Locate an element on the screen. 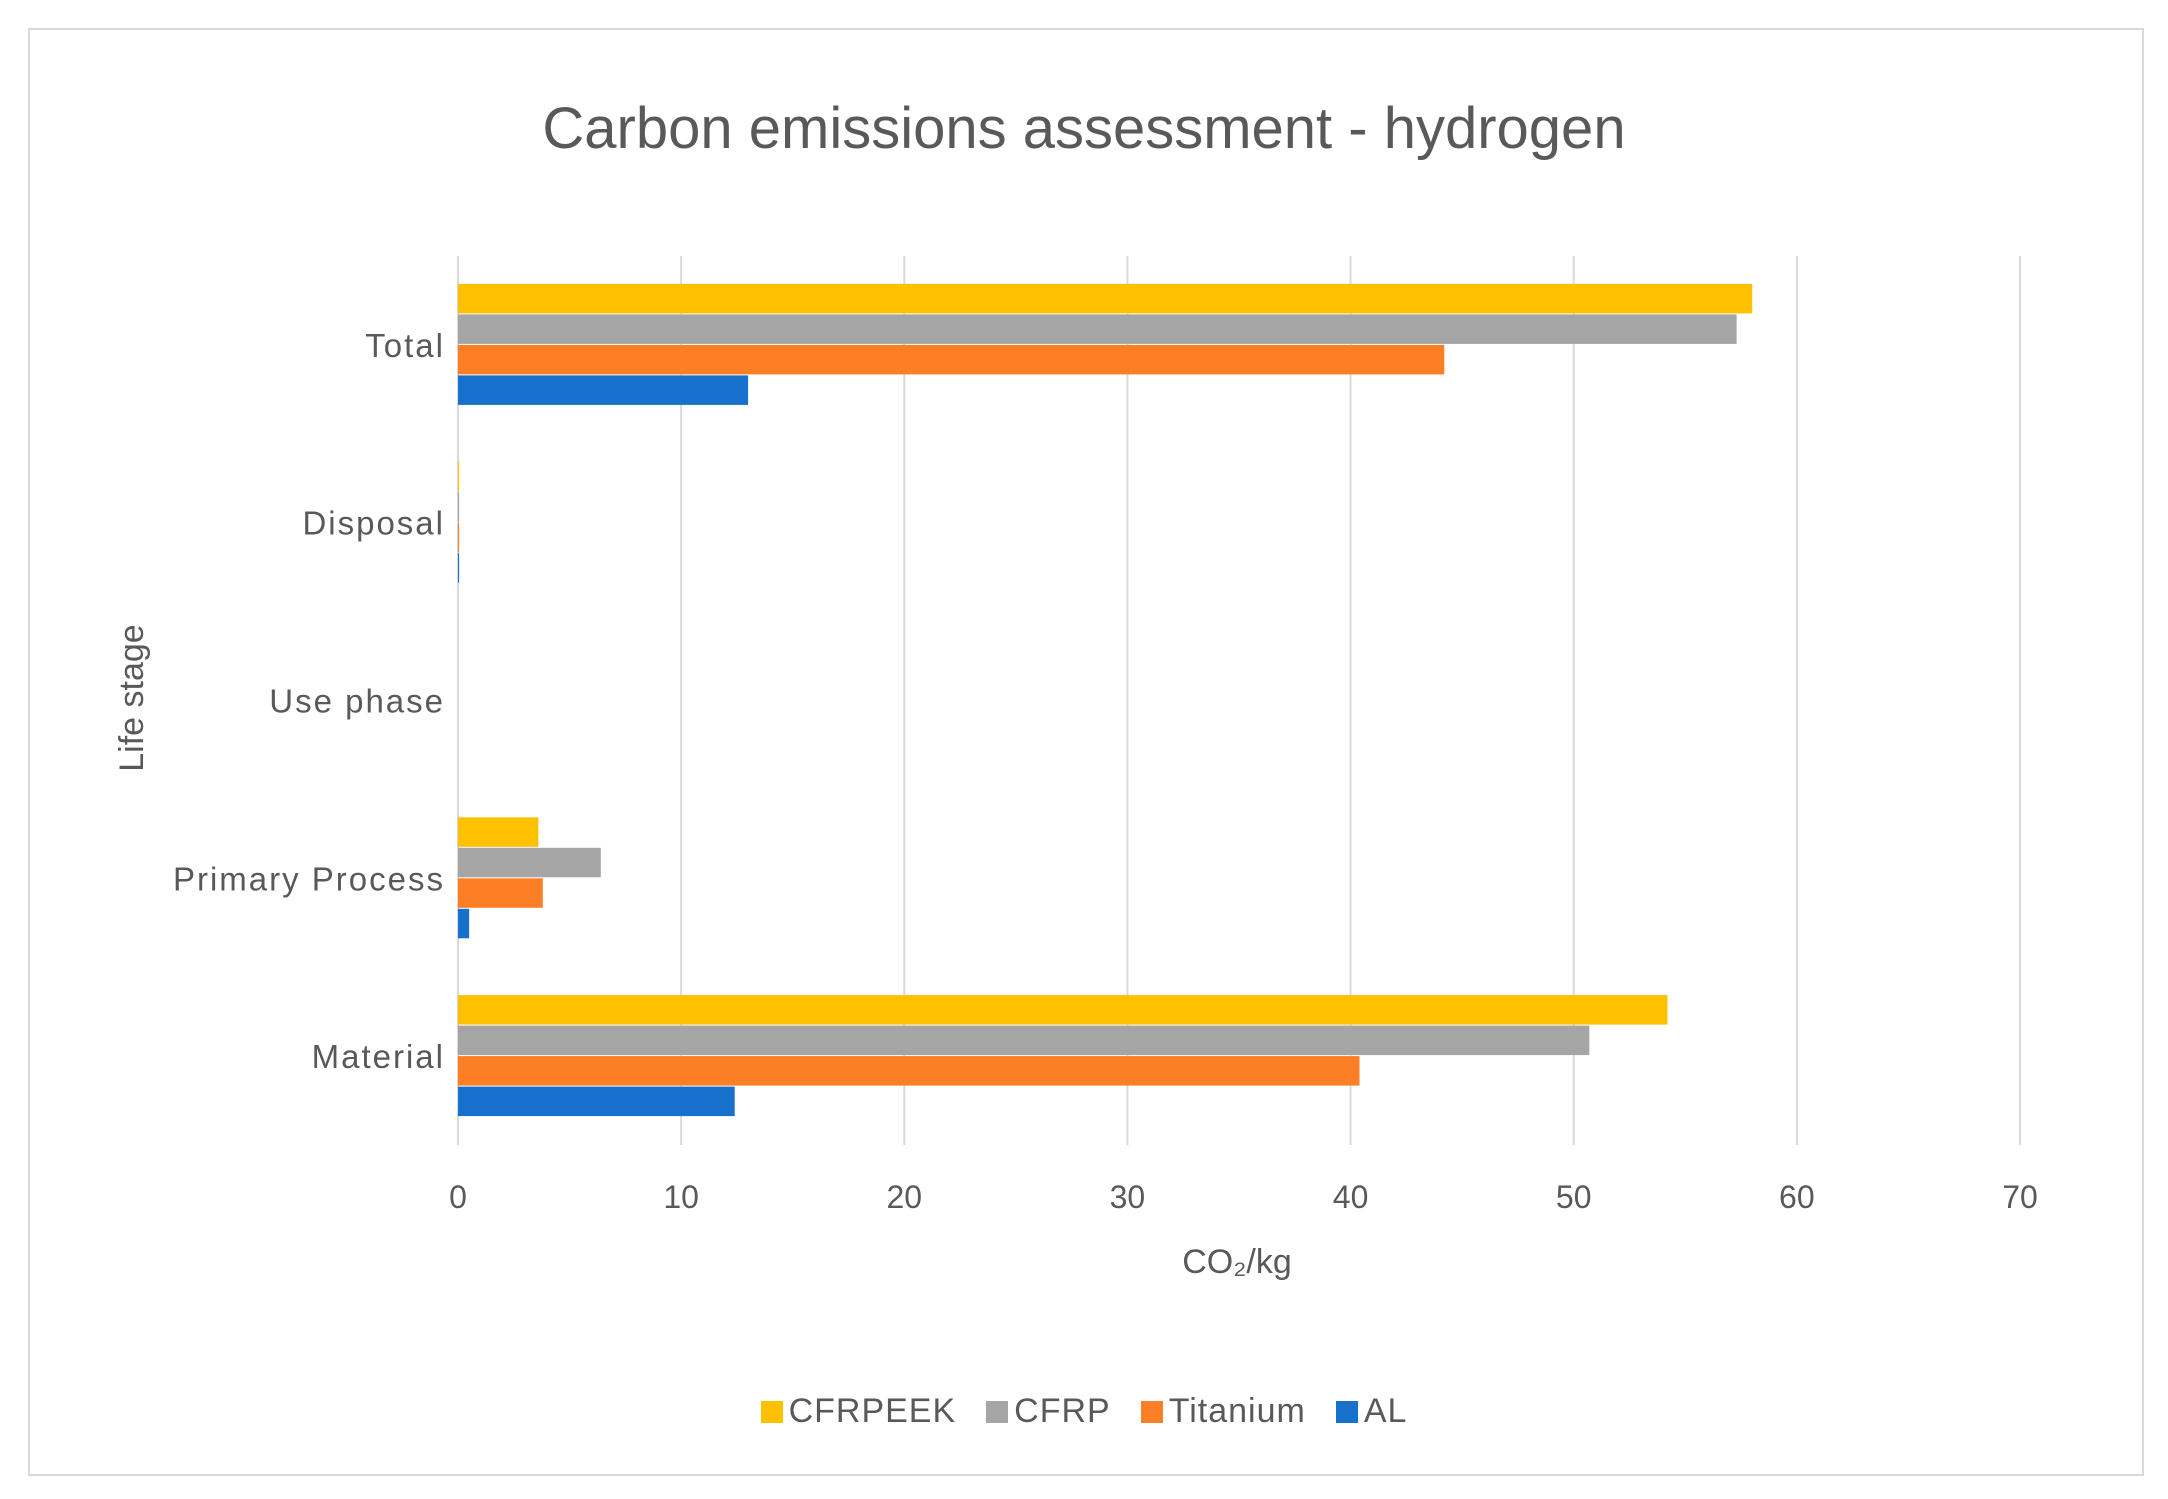 The height and width of the screenshot is (1499, 2168). legend-item-cfrp: CFRP is located at coordinates (1048, 1411).